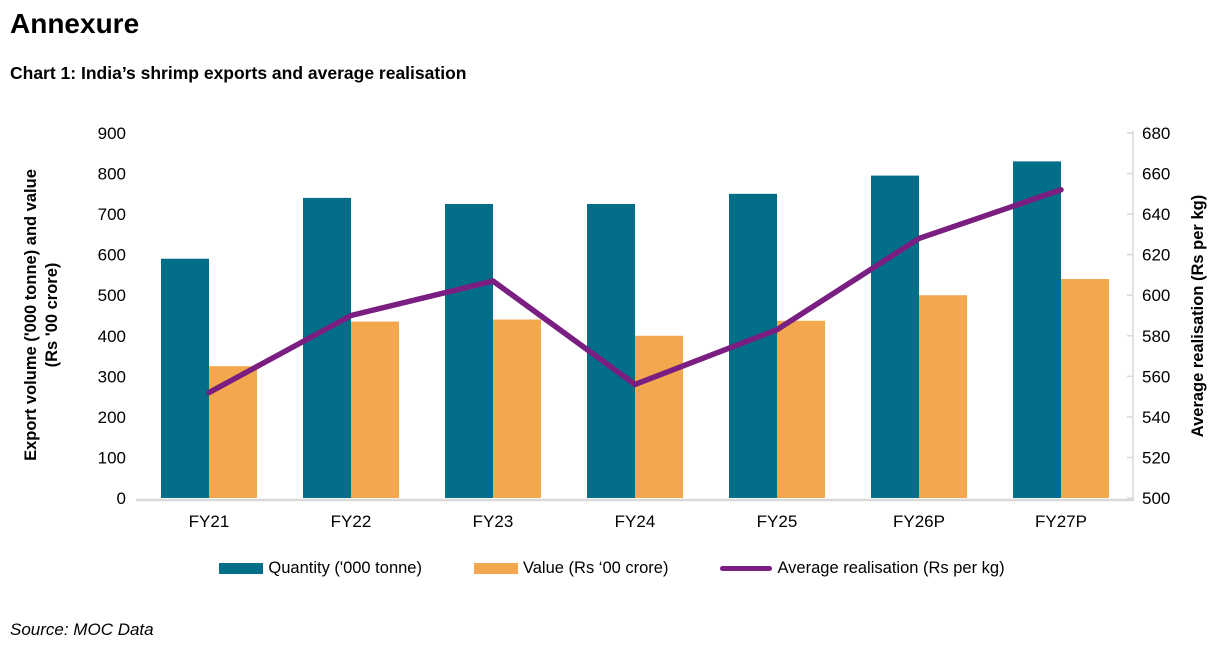  What do you see at coordinates (121, 498) in the screenshot?
I see `svg-text: 0` at bounding box center [121, 498].